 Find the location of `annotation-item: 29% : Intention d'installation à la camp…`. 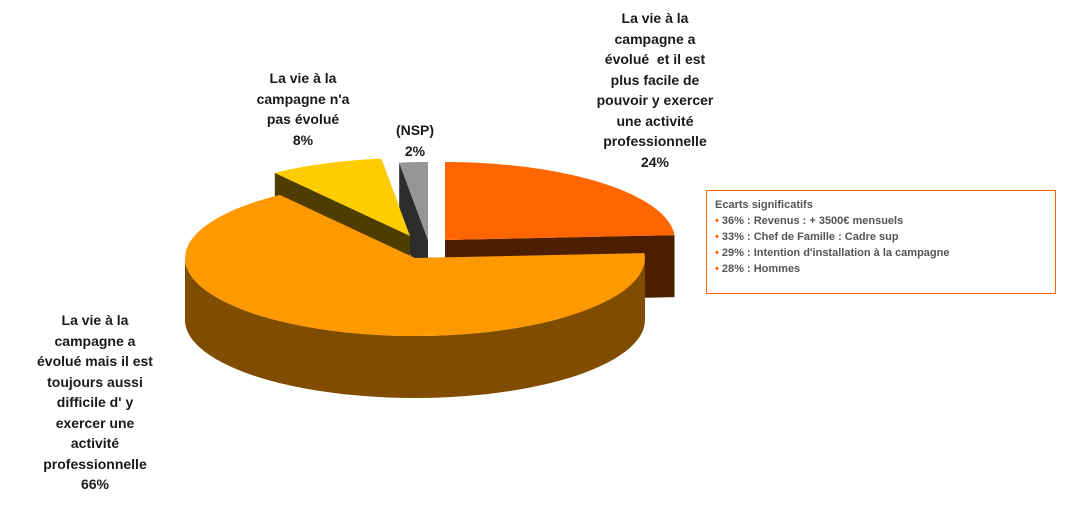

annotation-item: 29% : Intention d'installation à la camp… is located at coordinates (881, 253).